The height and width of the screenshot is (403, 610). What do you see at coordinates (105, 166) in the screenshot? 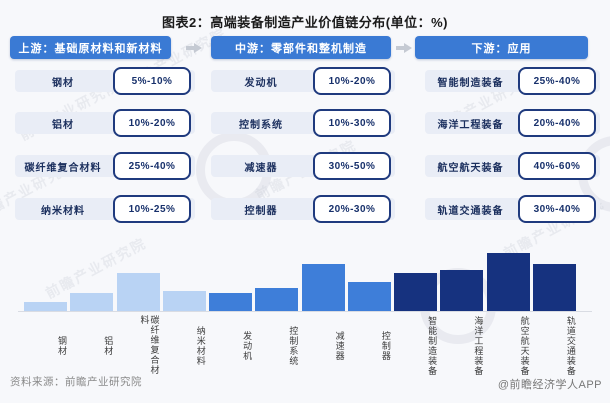
I see `value-chain-row: 碳纤维复合材料 25%-40%` at bounding box center [105, 166].